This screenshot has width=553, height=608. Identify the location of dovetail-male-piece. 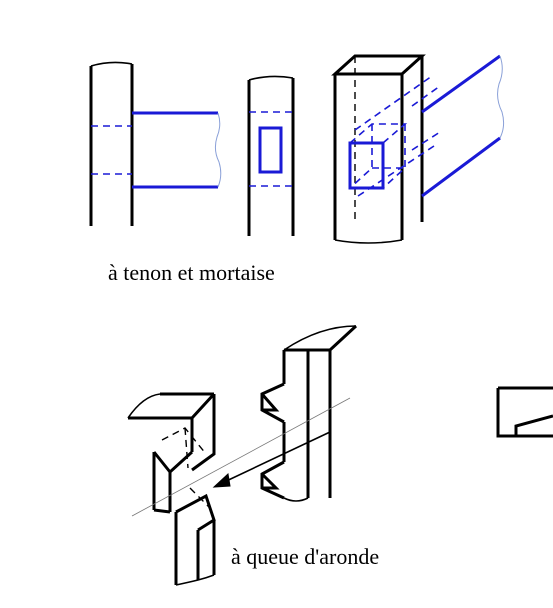
(309, 413).